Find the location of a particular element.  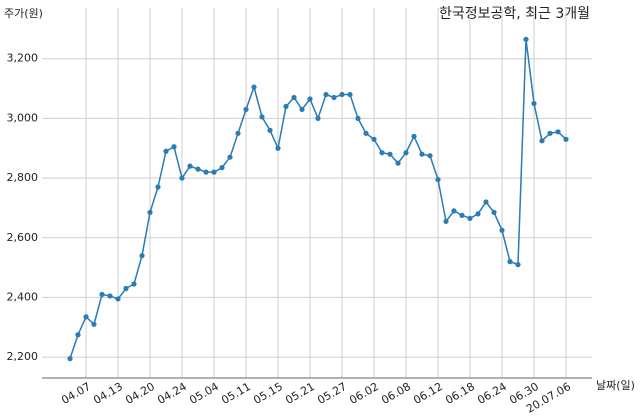

chart-title: 한국정보공학, 최근 3개월 is located at coordinates (514, 14).